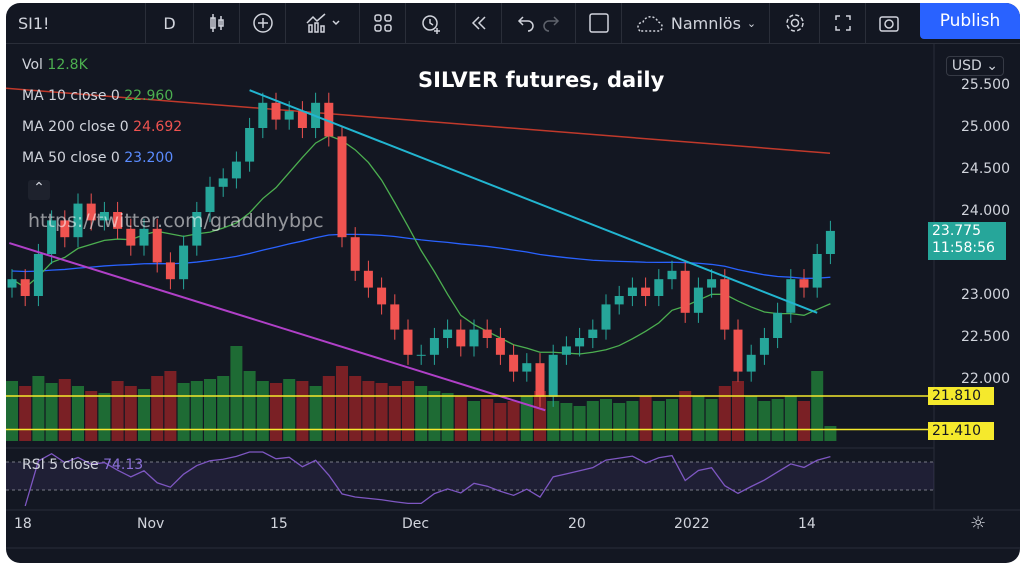 This screenshot has height=569, width=1024. I want to click on add-indicator-icon, so click(263, 23).